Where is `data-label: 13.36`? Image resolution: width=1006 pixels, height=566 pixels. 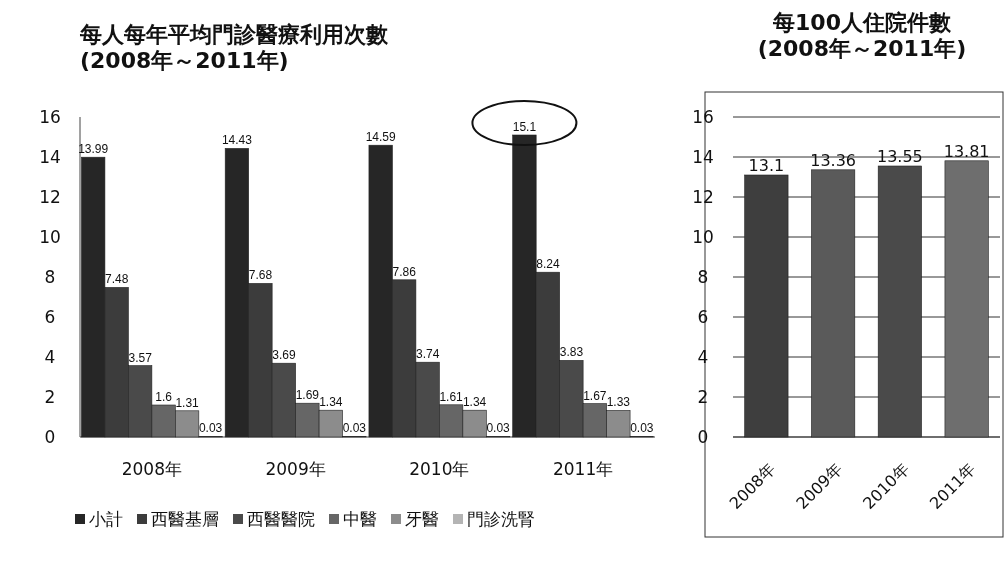
data-label: 13.36 is located at coordinates (833, 160).